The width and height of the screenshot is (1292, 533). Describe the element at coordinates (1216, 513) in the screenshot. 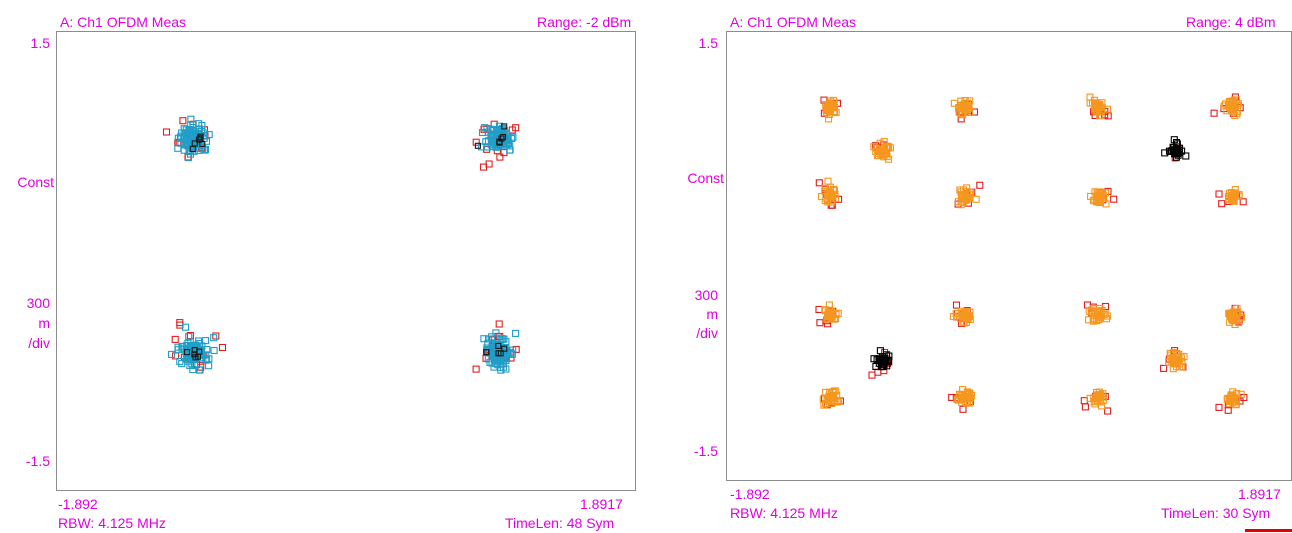

I see `timelen-label: TimeLen: 30 Sym` at that location.